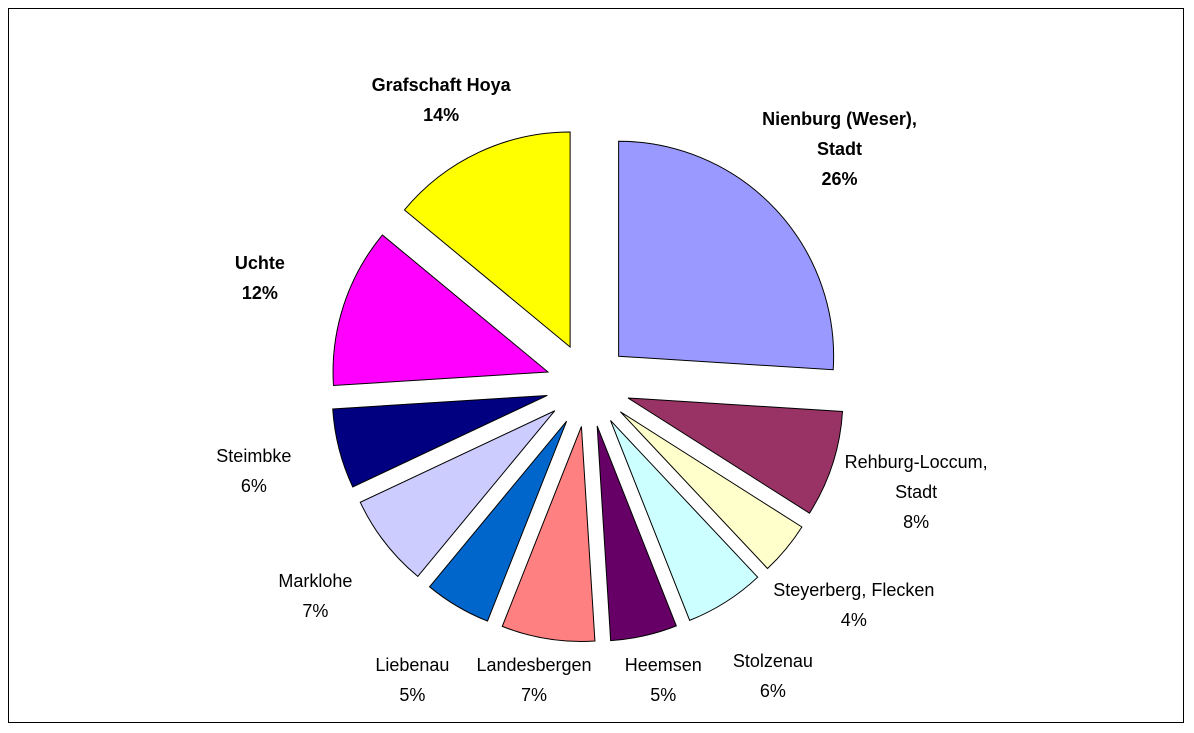  I want to click on slice-name: Uchte, so click(259, 263).